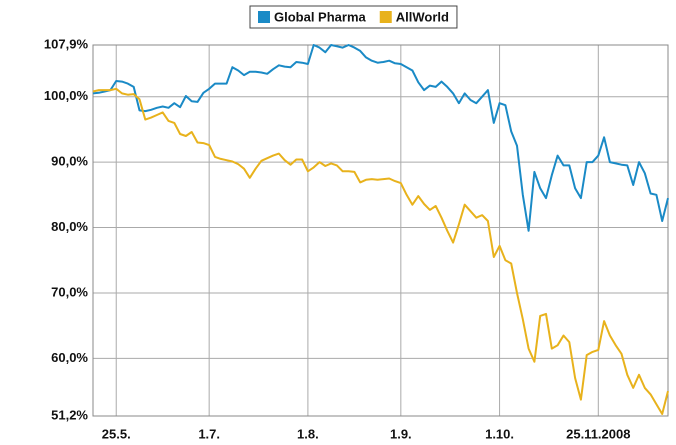  Describe the element at coordinates (69, 291) in the screenshot. I see `y-tick-label: 70,0%` at that location.